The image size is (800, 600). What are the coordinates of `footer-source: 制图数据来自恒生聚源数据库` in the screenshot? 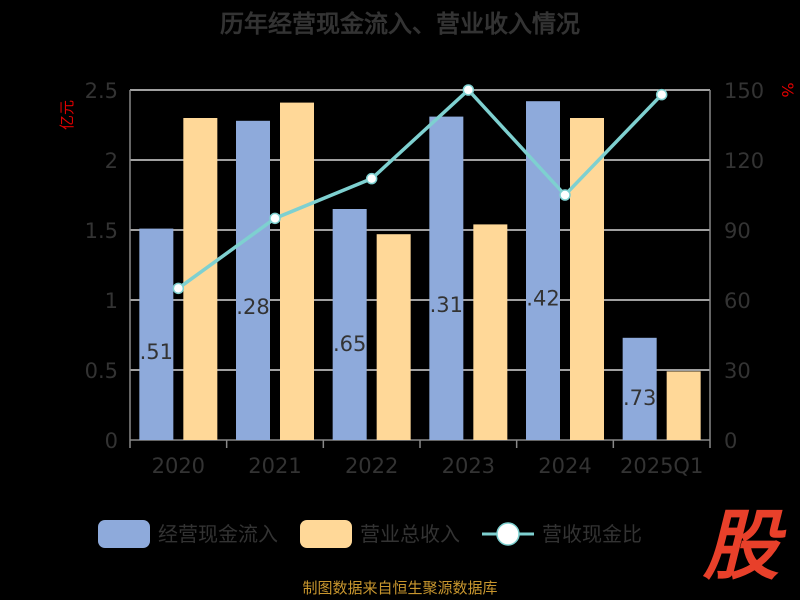 It's located at (399, 588).